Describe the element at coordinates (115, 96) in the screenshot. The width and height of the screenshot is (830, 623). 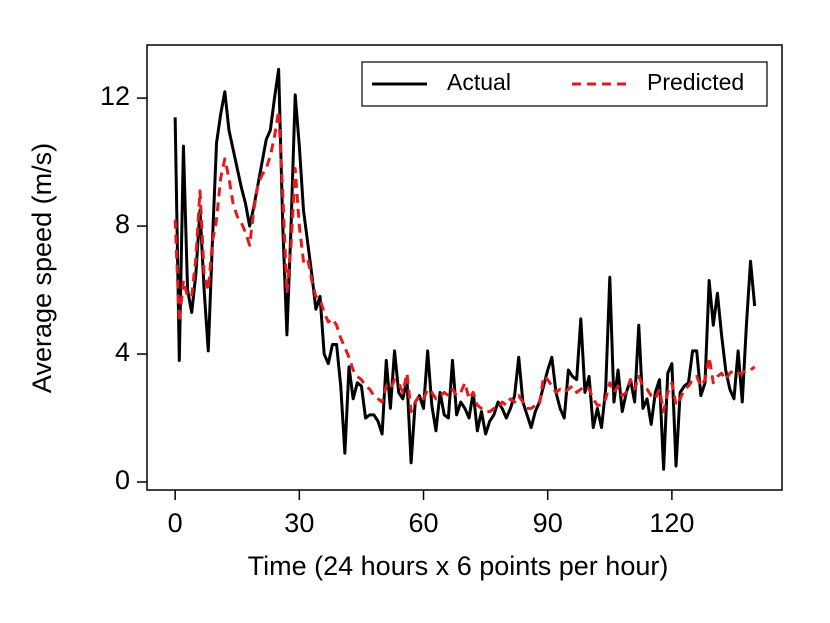
I see `y-tick-label: 12` at that location.